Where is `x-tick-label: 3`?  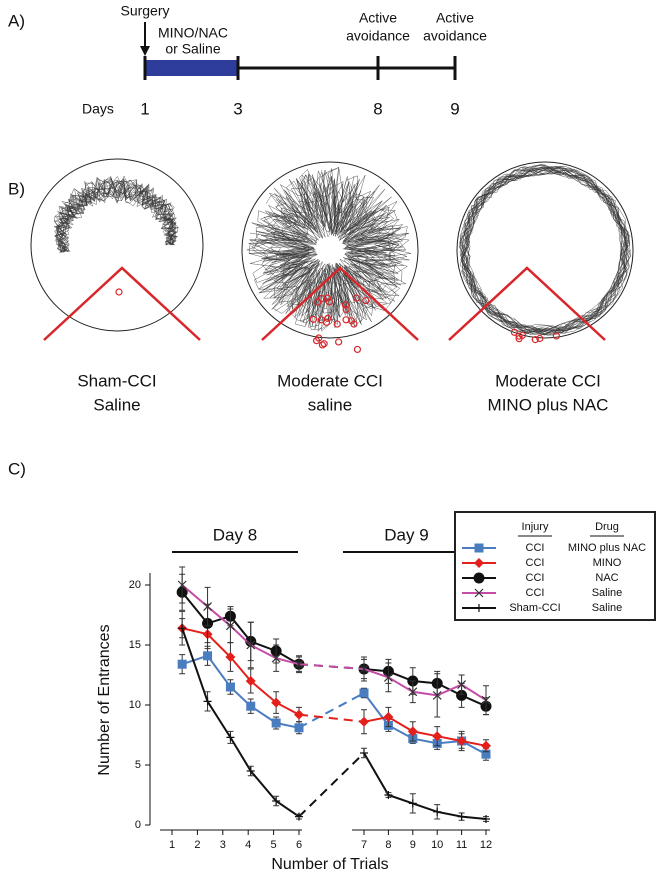
x-tick-label: 3 is located at coordinates (223, 845).